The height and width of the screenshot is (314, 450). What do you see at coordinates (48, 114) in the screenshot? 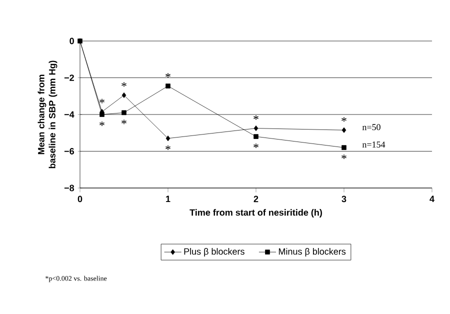
I see `y-axis-title: Mean change from baseline in SBP (mm Hg)` at bounding box center [48, 114].